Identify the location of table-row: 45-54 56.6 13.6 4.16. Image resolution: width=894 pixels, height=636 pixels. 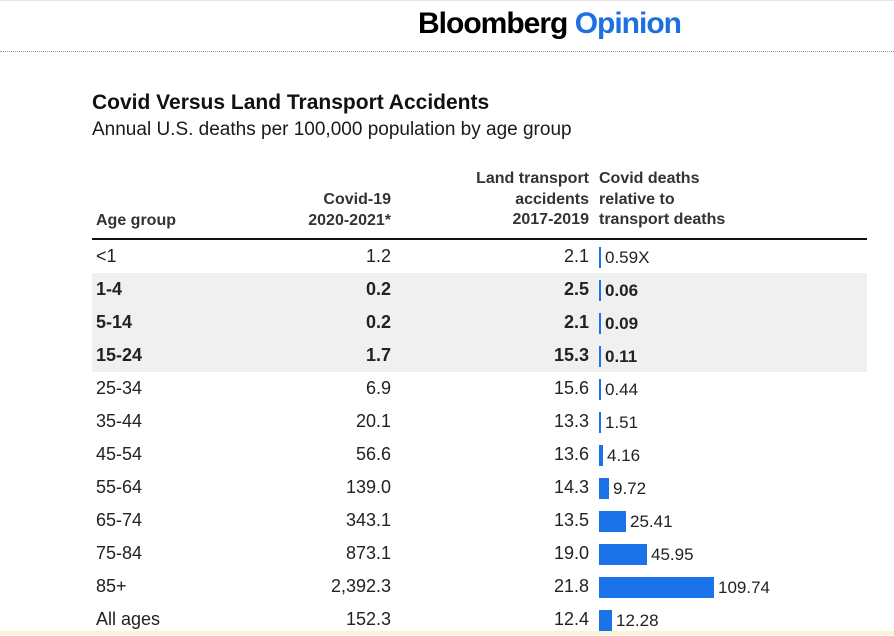
(479, 454).